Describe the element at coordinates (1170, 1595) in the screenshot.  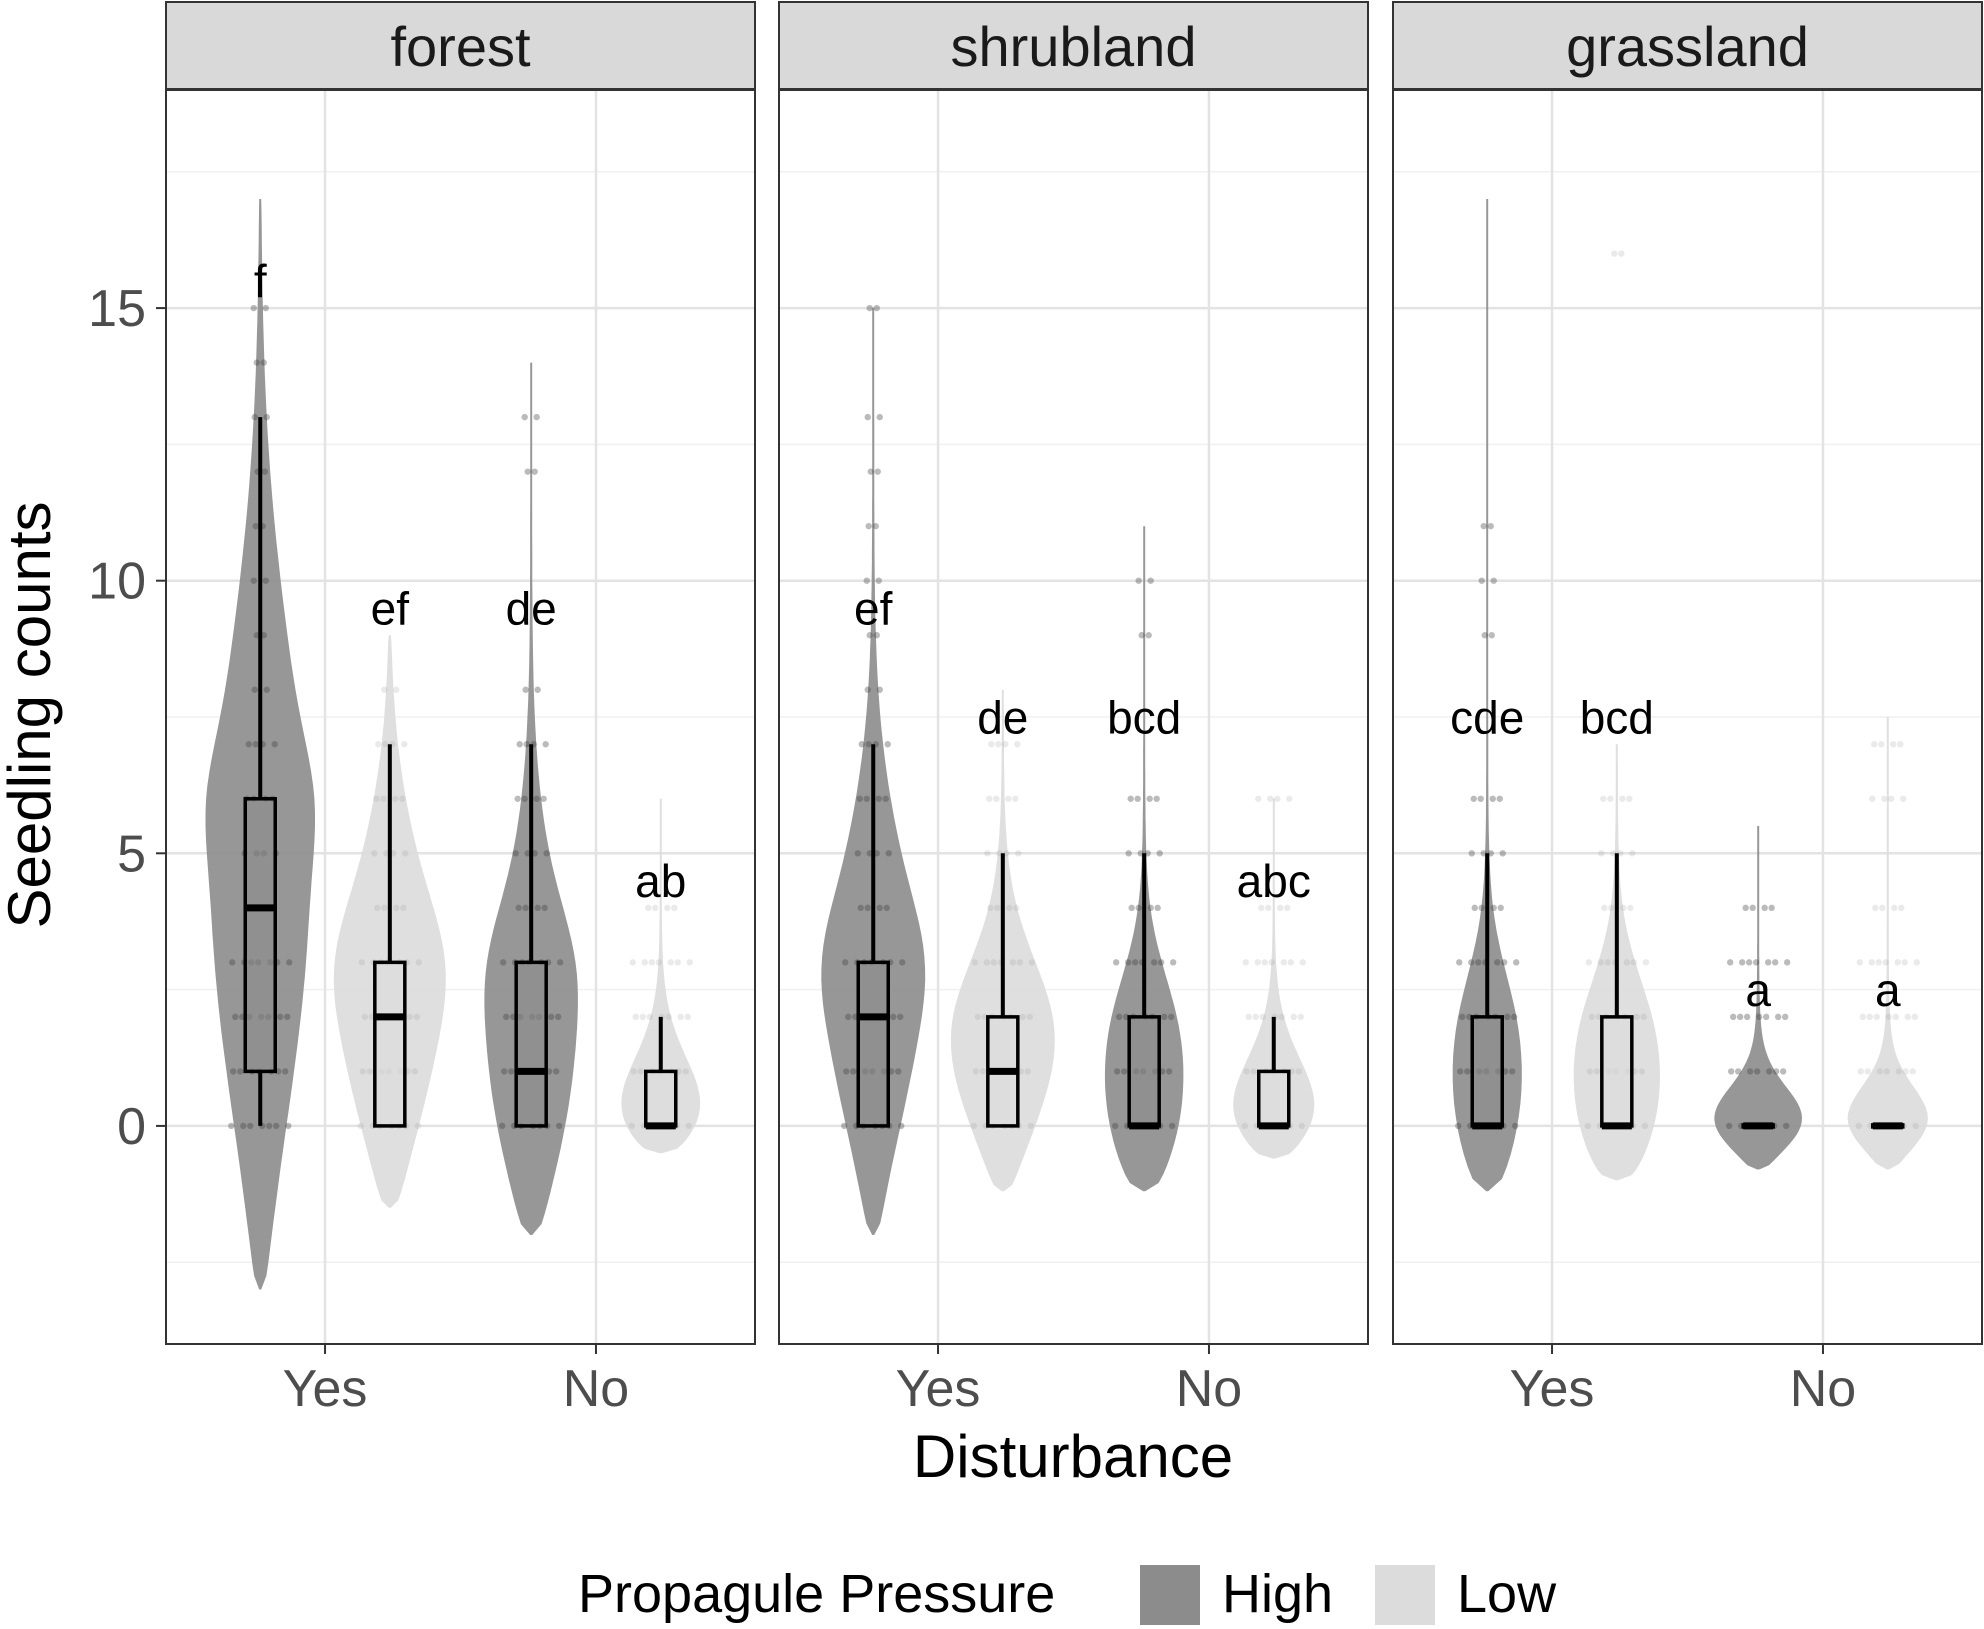
I see `legend-swatch-high` at that location.